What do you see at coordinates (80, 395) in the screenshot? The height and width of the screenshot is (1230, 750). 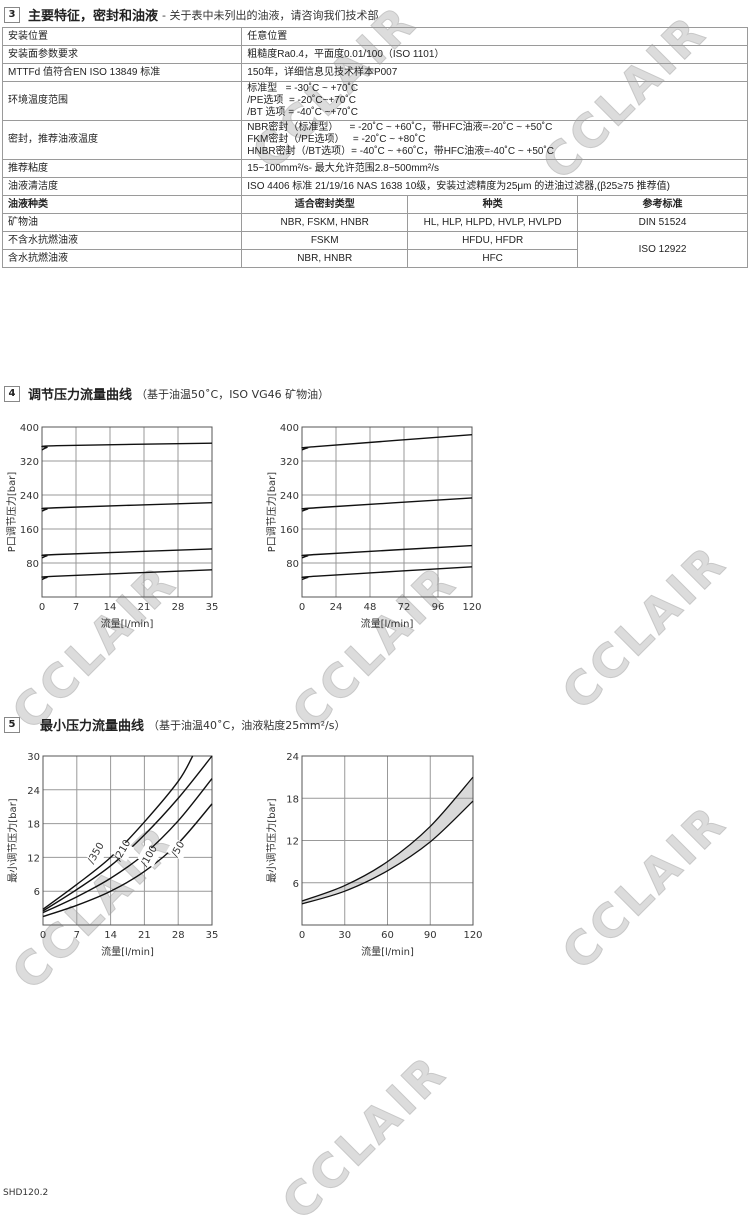 I see `section-title: 调节压力流量曲线` at bounding box center [80, 395].